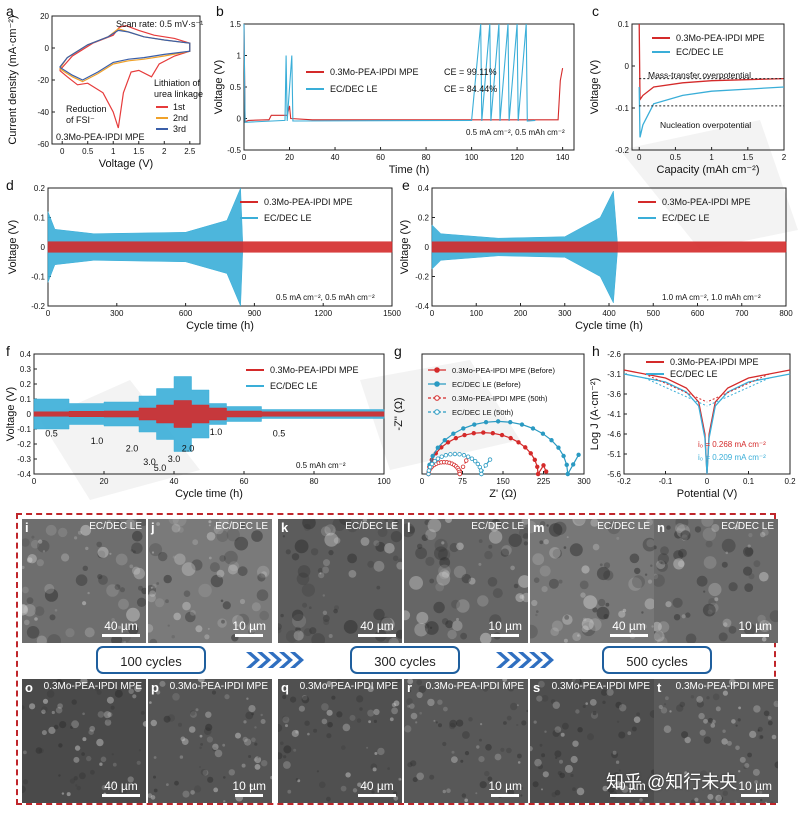  Describe the element at coordinates (515, 132) in the screenshot. I see `annotation-current: 0.5 mA cm⁻², 0.5 mAh cm⁻²` at that location.